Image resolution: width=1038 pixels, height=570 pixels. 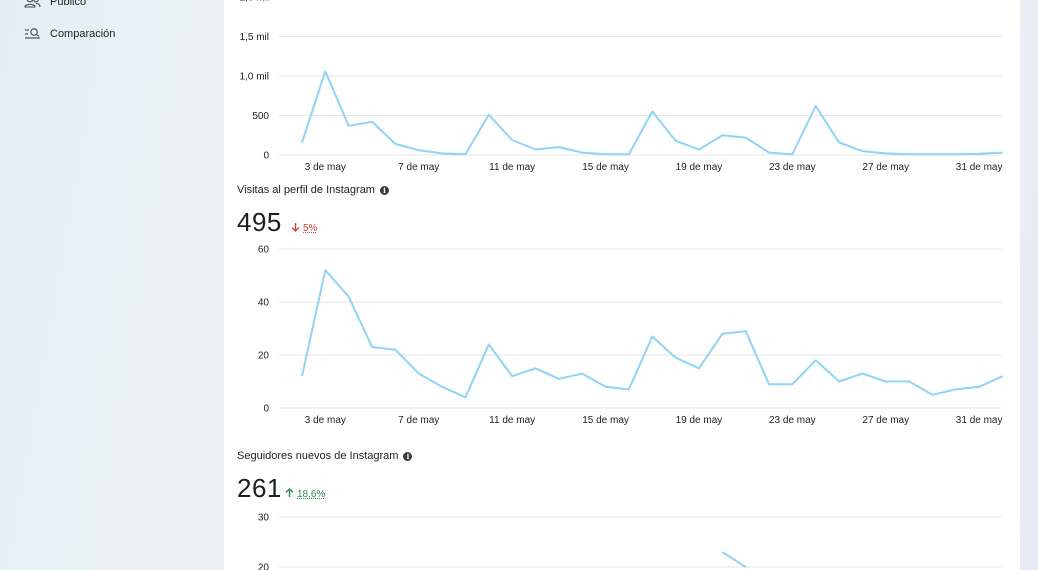 I want to click on section-title-text: Seguidores nuevos de Instagram, so click(x=318, y=456).